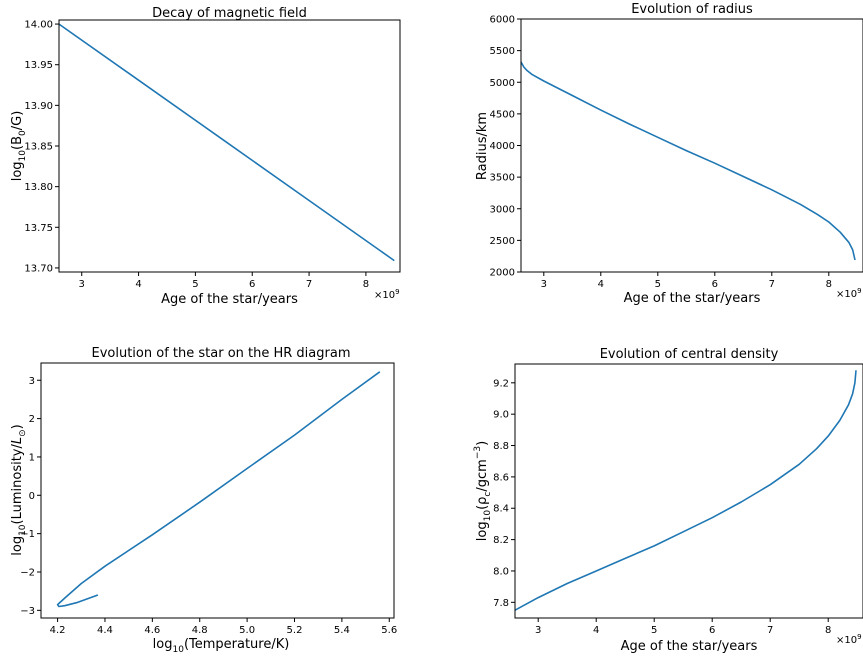 The image size is (863, 658). Describe the element at coordinates (849, 639) in the screenshot. I see `panel4-x-offset: ×10⁹` at that location.